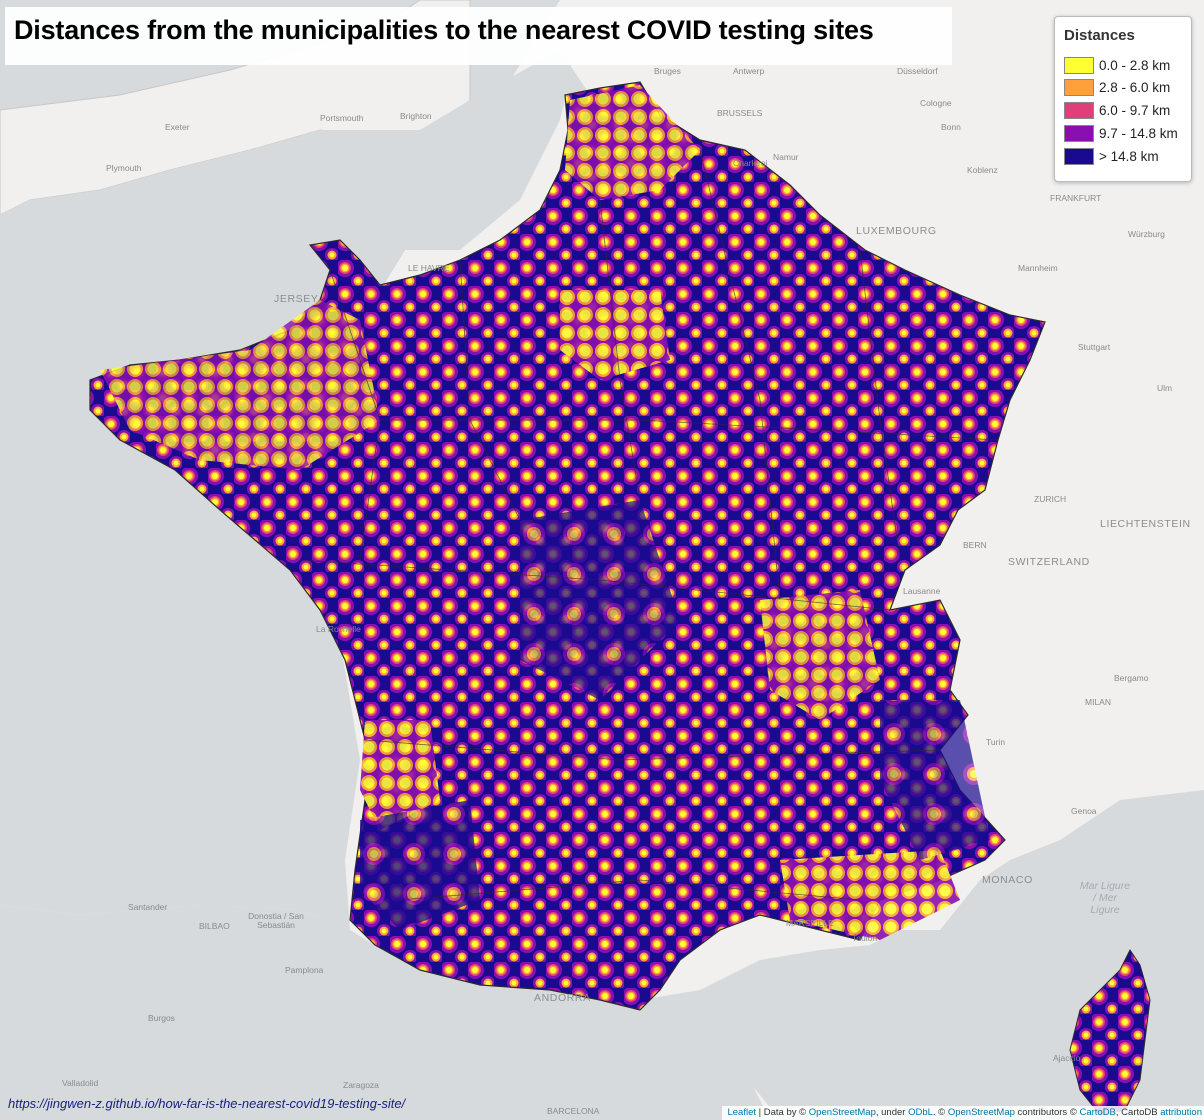  Describe the element at coordinates (338, 629) in the screenshot. I see `city-label: La Rochelle` at that location.